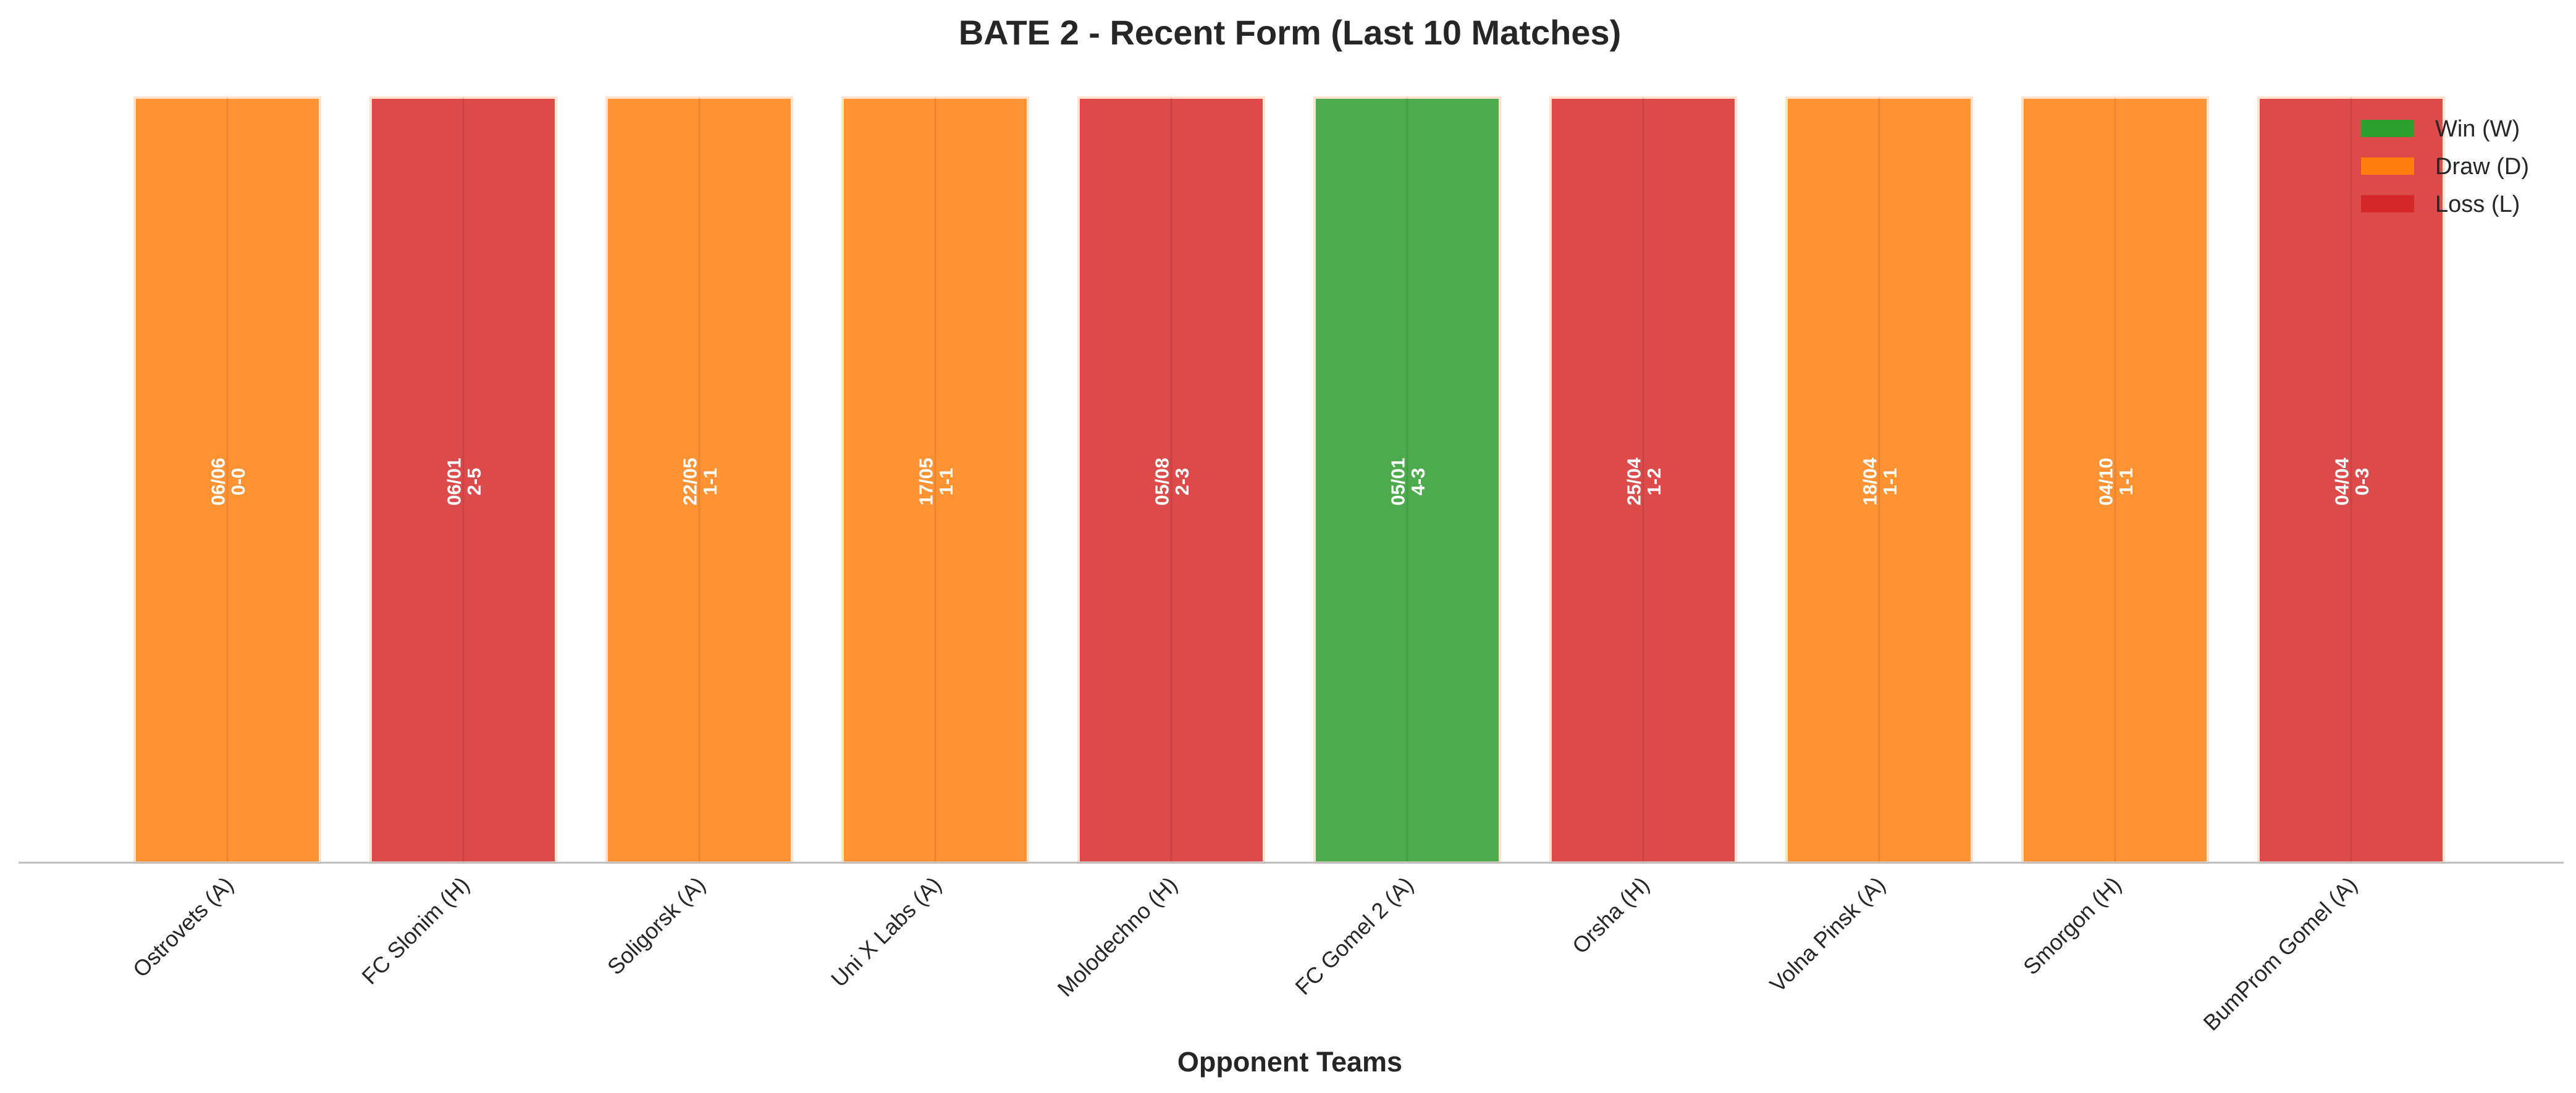  I want to click on bar-label-8: 18/041-1, so click(1880, 481).